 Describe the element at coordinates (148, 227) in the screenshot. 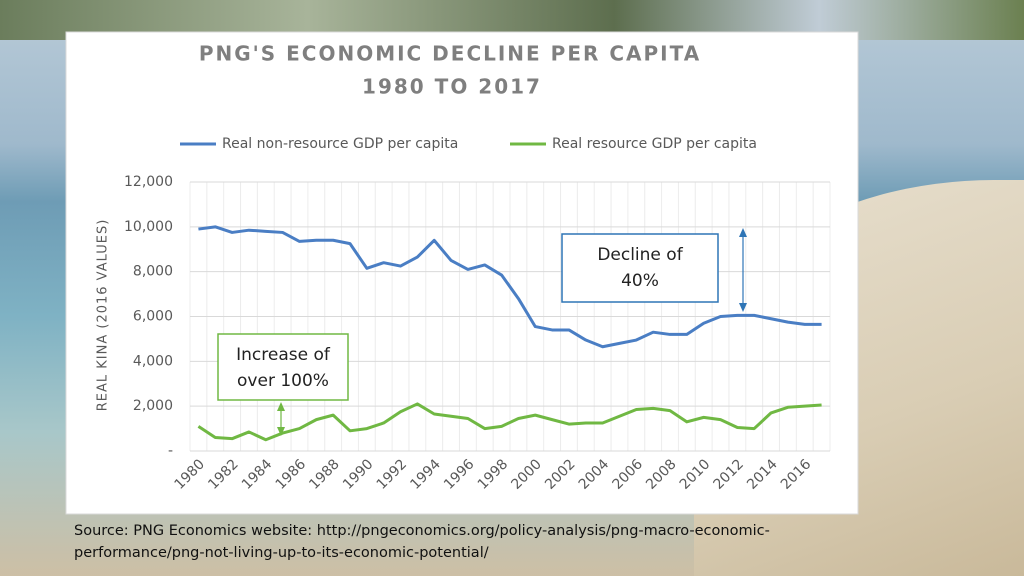

I see `y-tick-label: 10,000` at that location.